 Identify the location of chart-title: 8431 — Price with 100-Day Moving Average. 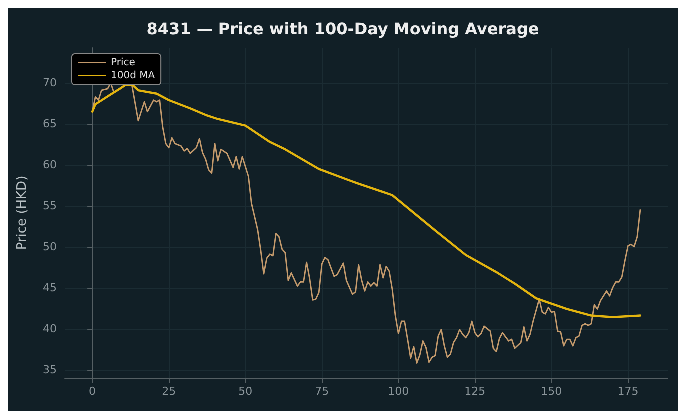
(343, 29).